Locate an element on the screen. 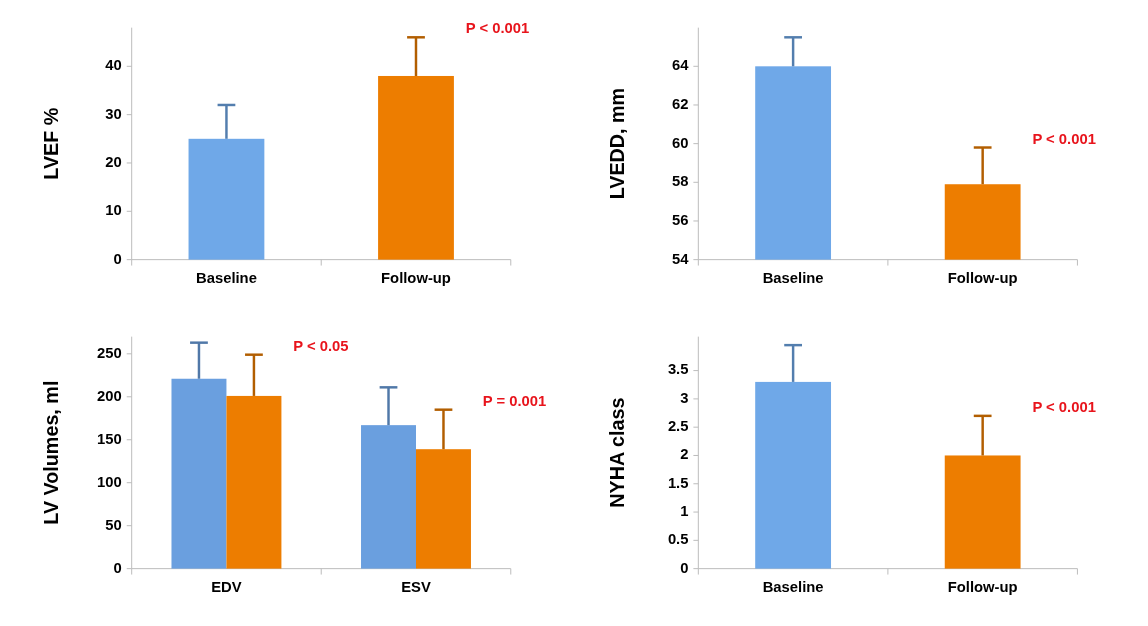 The width and height of the screenshot is (1148, 626). y-tick-label: 1.5 is located at coordinates (678, 482).